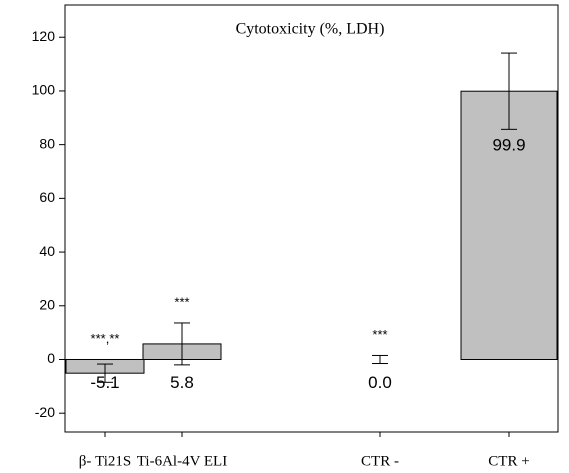 The height and width of the screenshot is (473, 569). What do you see at coordinates (380, 382) in the screenshot?
I see `value-label: 0.0` at bounding box center [380, 382].